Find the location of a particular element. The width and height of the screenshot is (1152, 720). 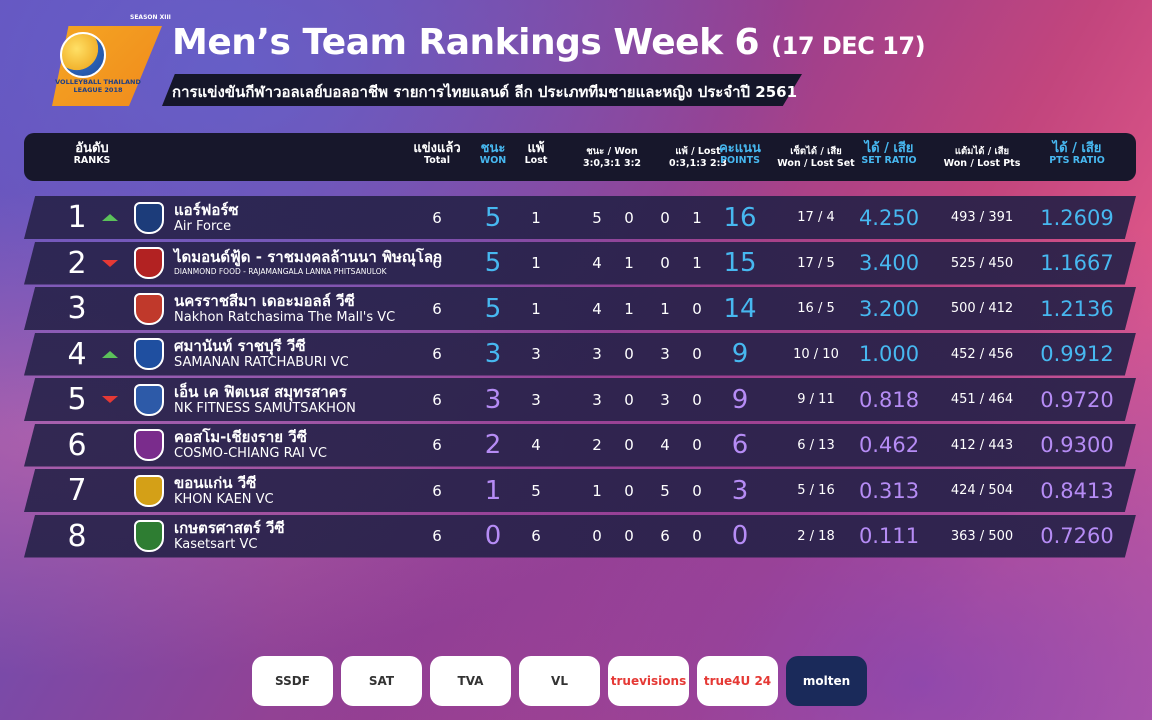

sponsor-logo: VL is located at coordinates (559, 681).